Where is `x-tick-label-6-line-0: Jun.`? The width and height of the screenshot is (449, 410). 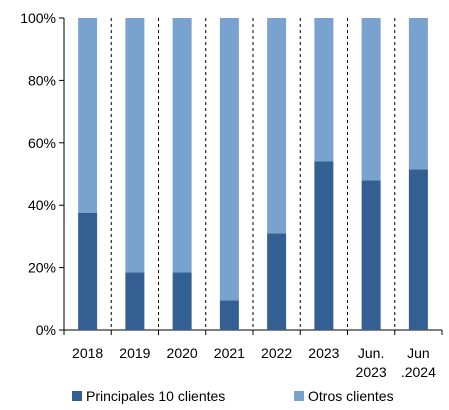 x-tick-label-6-line-0: Jun. is located at coordinates (371, 353).